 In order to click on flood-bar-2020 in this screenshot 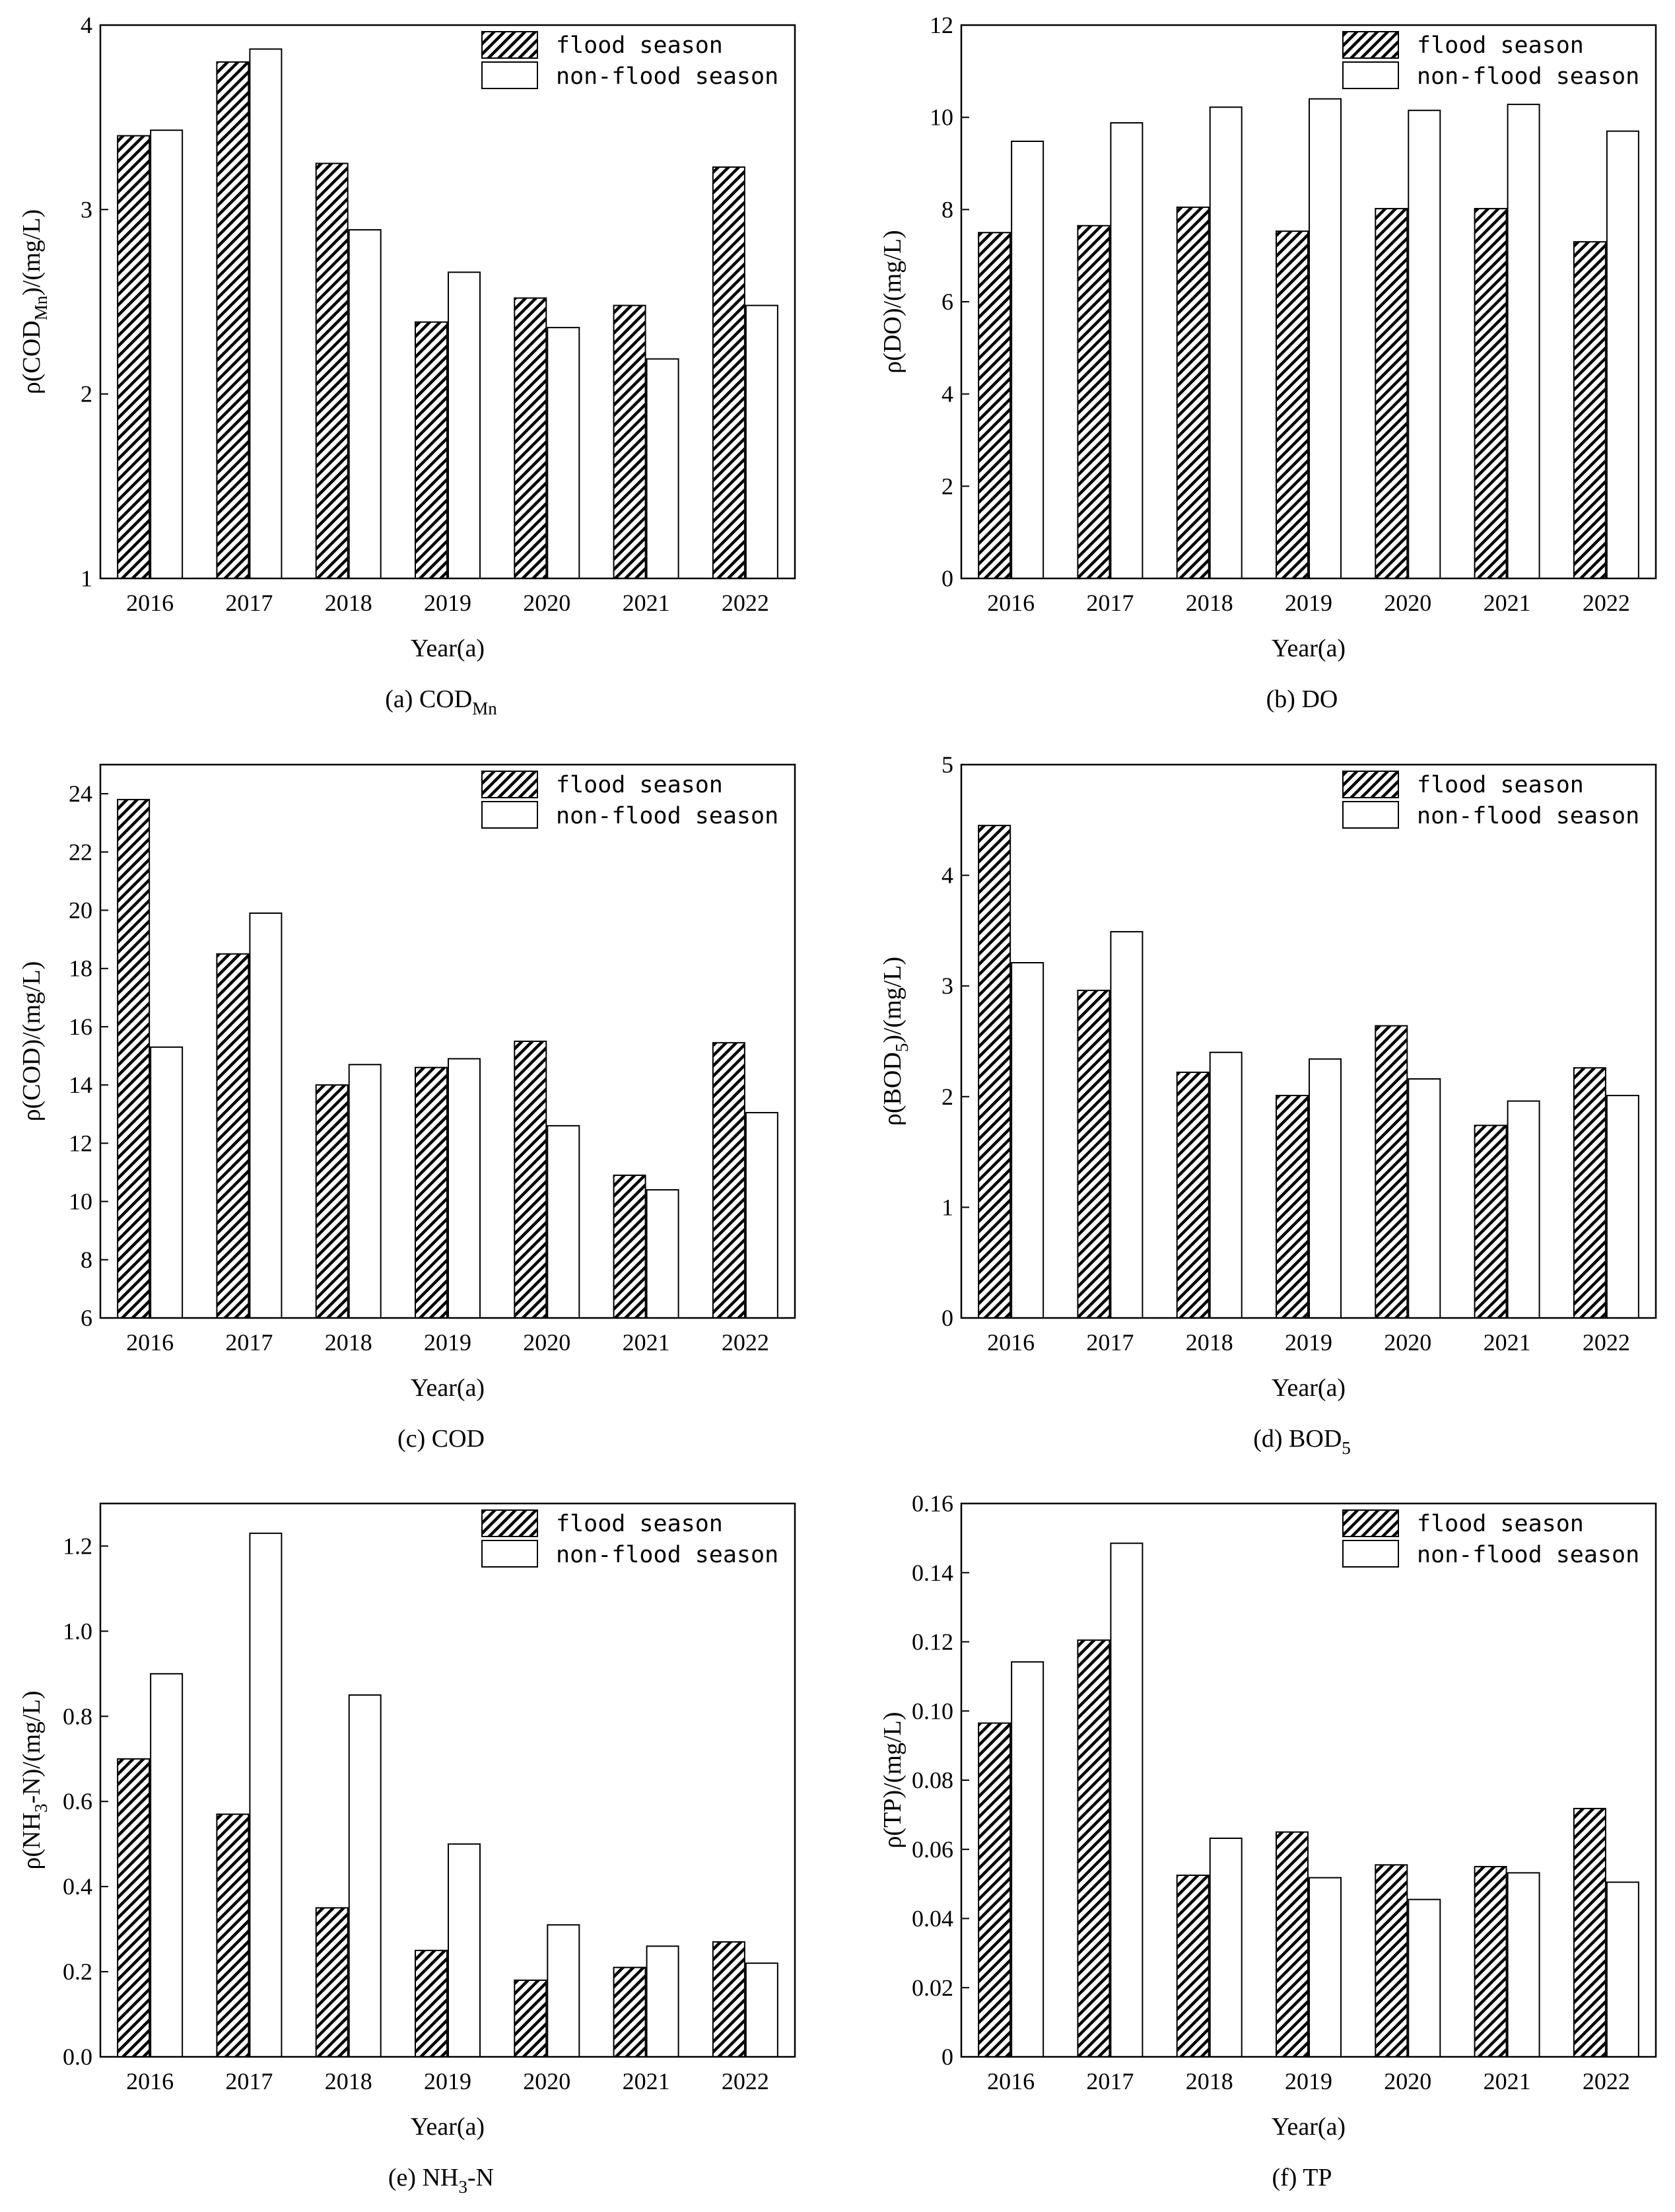, I will do `click(1391, 1172)`.